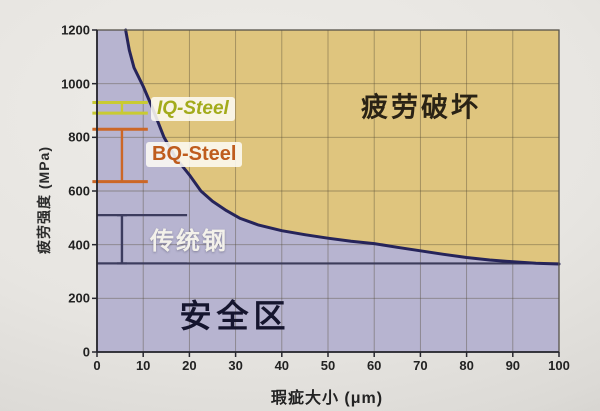  What do you see at coordinates (44, 200) in the screenshot?
I see `y-axis-title: 疲劳强度 (MPa)` at bounding box center [44, 200].